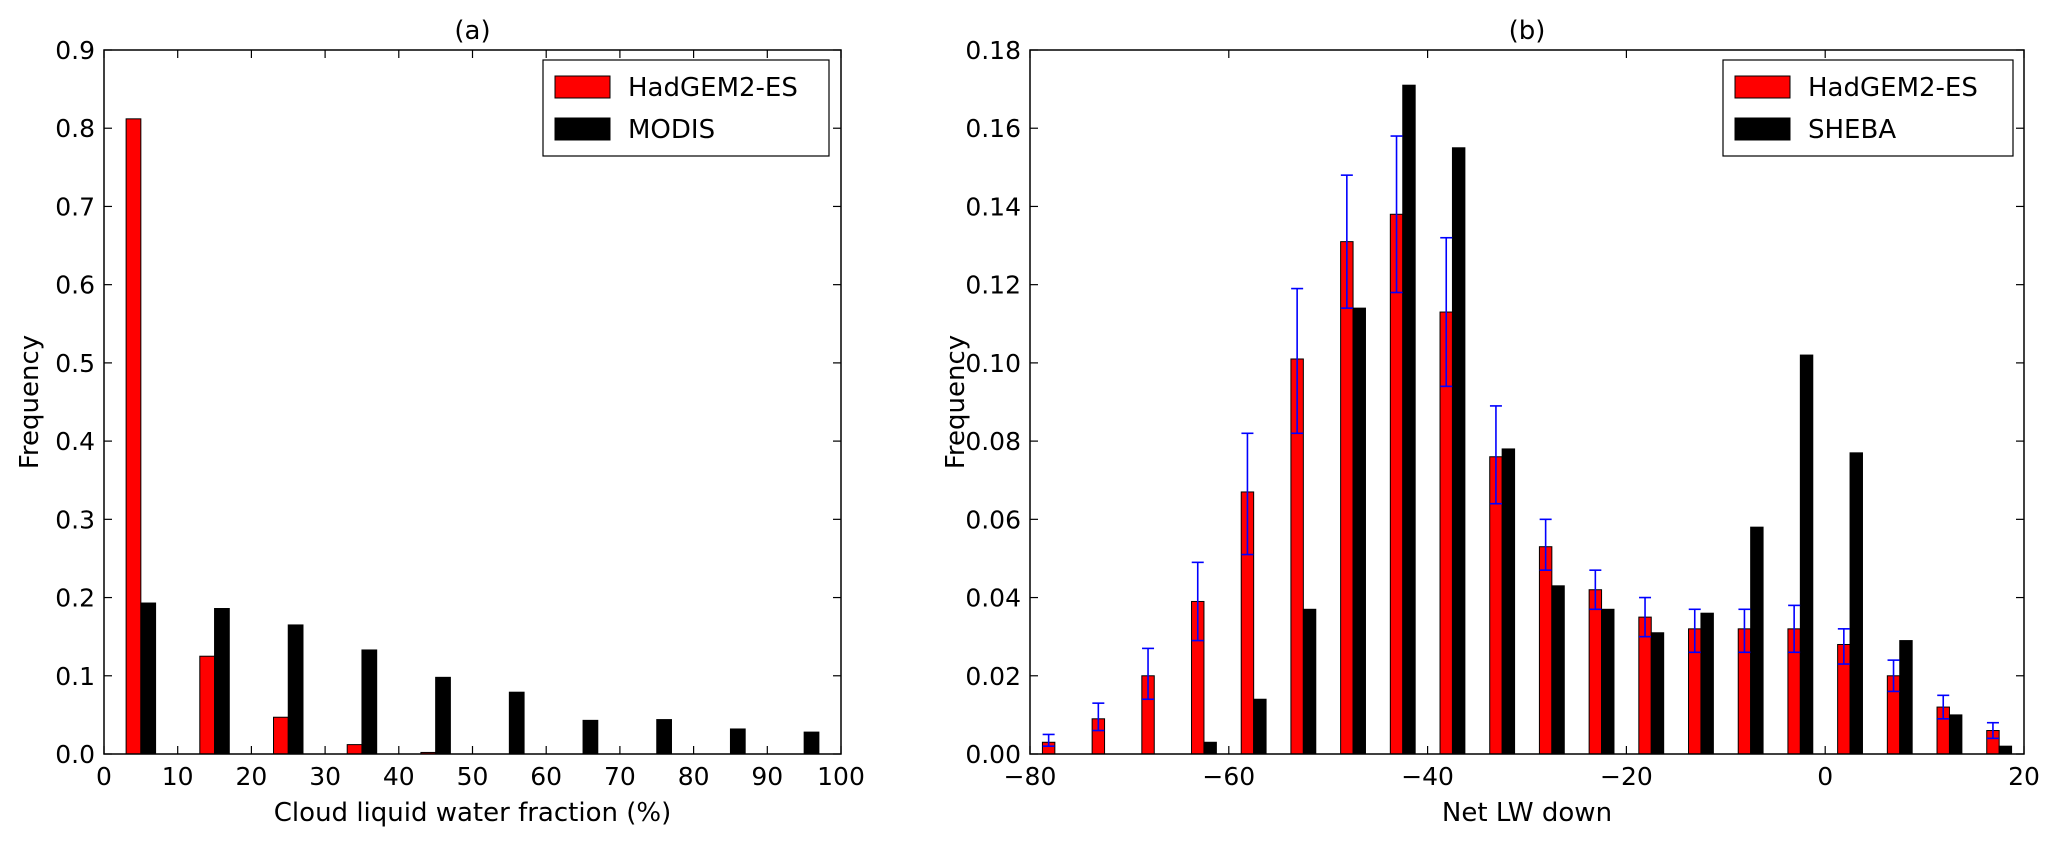 The height and width of the screenshot is (845, 2067). I want to click on x-tick-label: −40, so click(1427, 776).